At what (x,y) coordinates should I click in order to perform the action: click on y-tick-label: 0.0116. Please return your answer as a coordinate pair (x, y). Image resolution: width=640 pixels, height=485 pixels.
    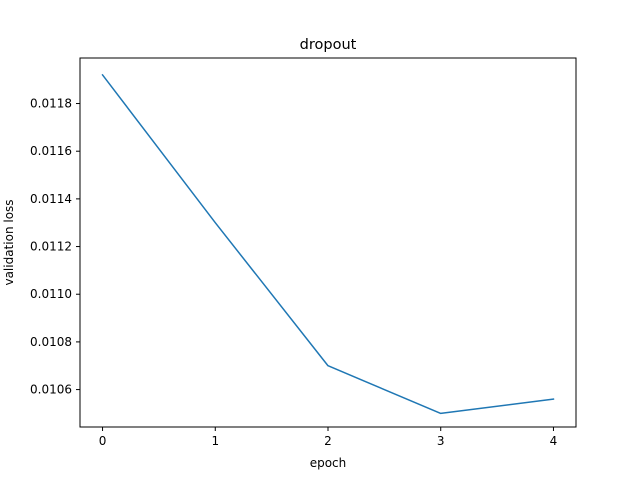
    Looking at the image, I should click on (51, 151).